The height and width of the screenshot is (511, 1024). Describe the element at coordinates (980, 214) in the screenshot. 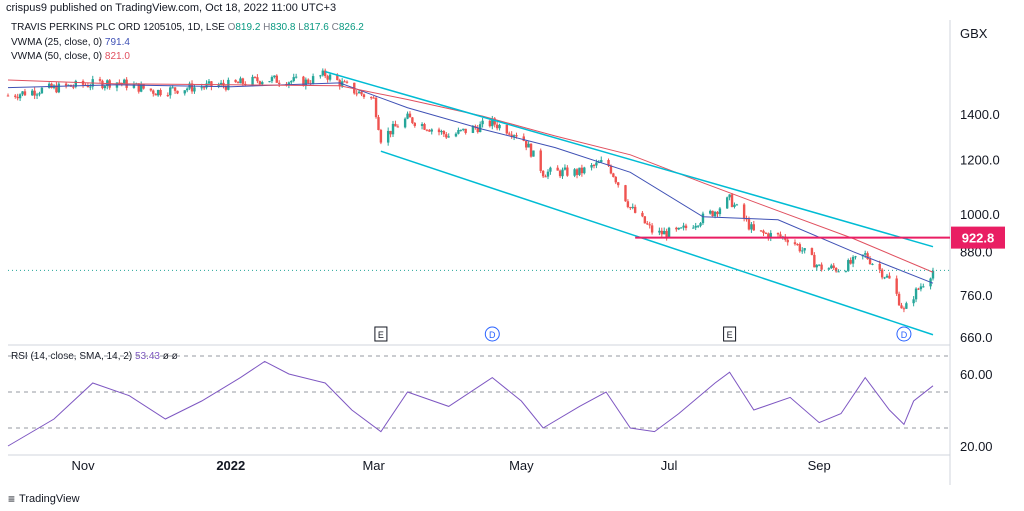

I see `price-tick-label: 1000.0` at that location.